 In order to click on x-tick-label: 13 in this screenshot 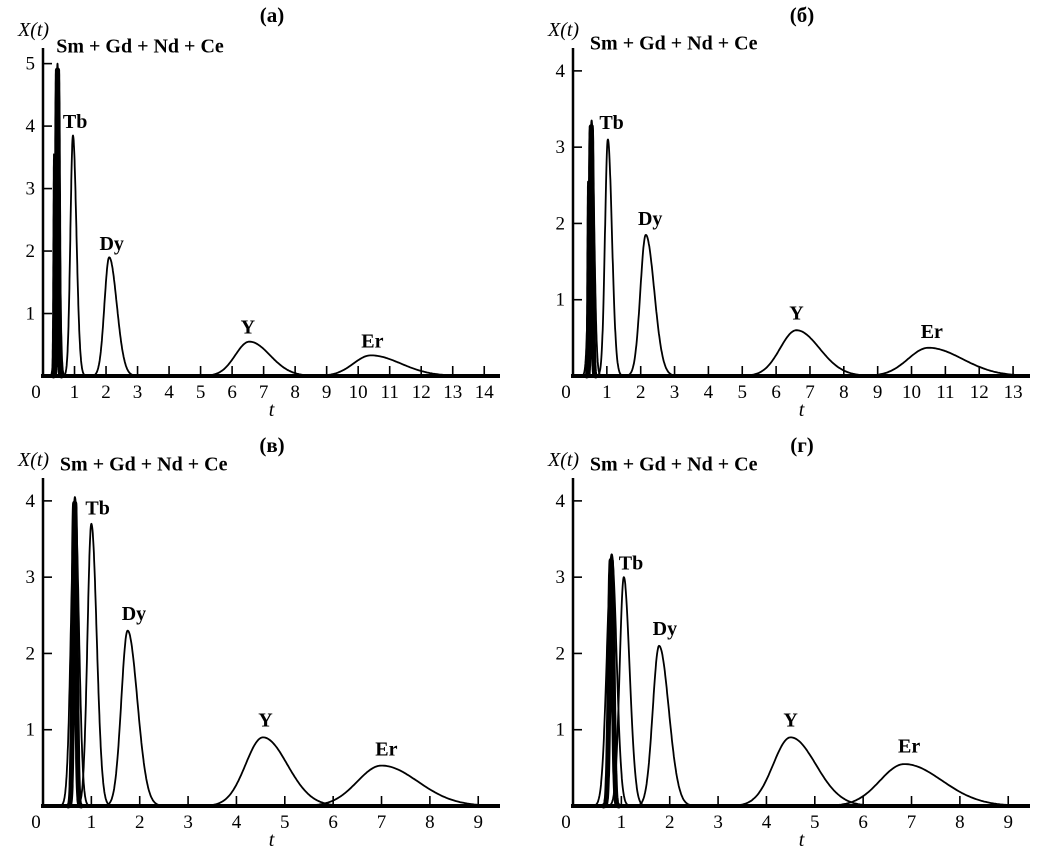, I will do `click(1013, 392)`.